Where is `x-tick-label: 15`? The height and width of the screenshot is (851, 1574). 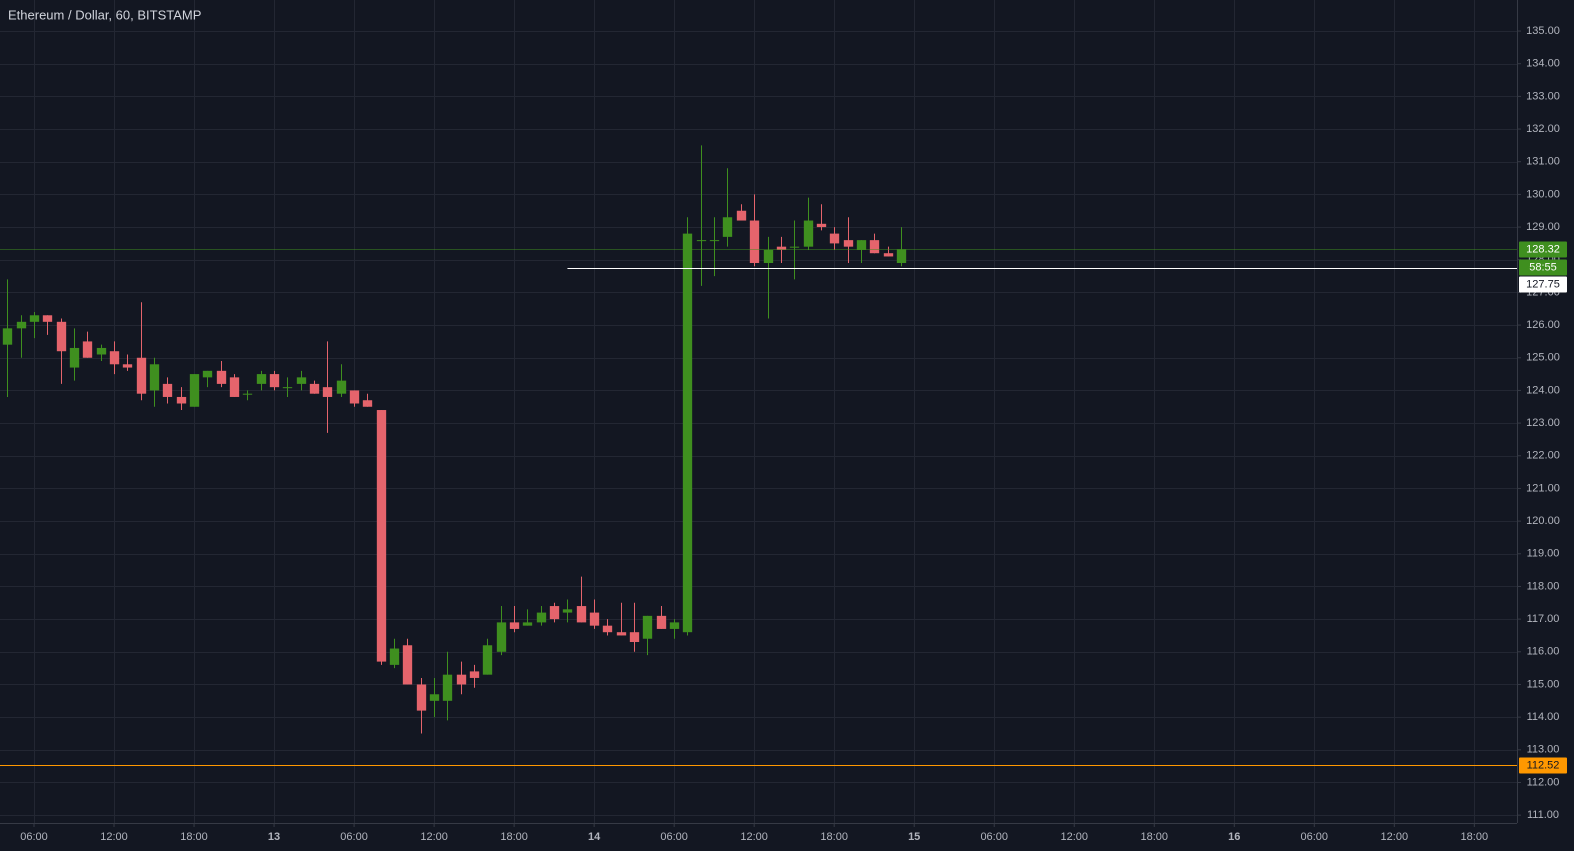
x-tick-label: 15 is located at coordinates (914, 837).